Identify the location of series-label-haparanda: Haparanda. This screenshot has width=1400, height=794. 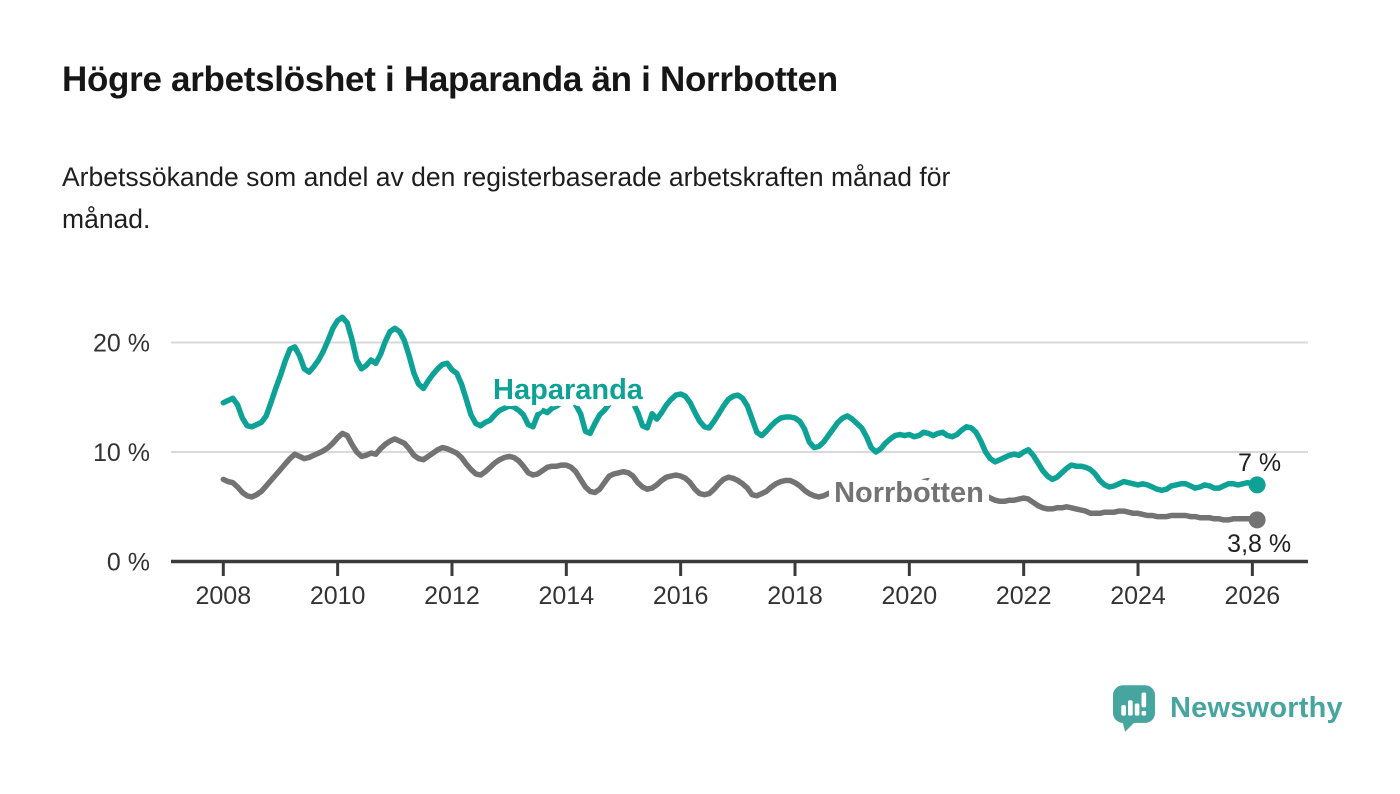
(568, 390).